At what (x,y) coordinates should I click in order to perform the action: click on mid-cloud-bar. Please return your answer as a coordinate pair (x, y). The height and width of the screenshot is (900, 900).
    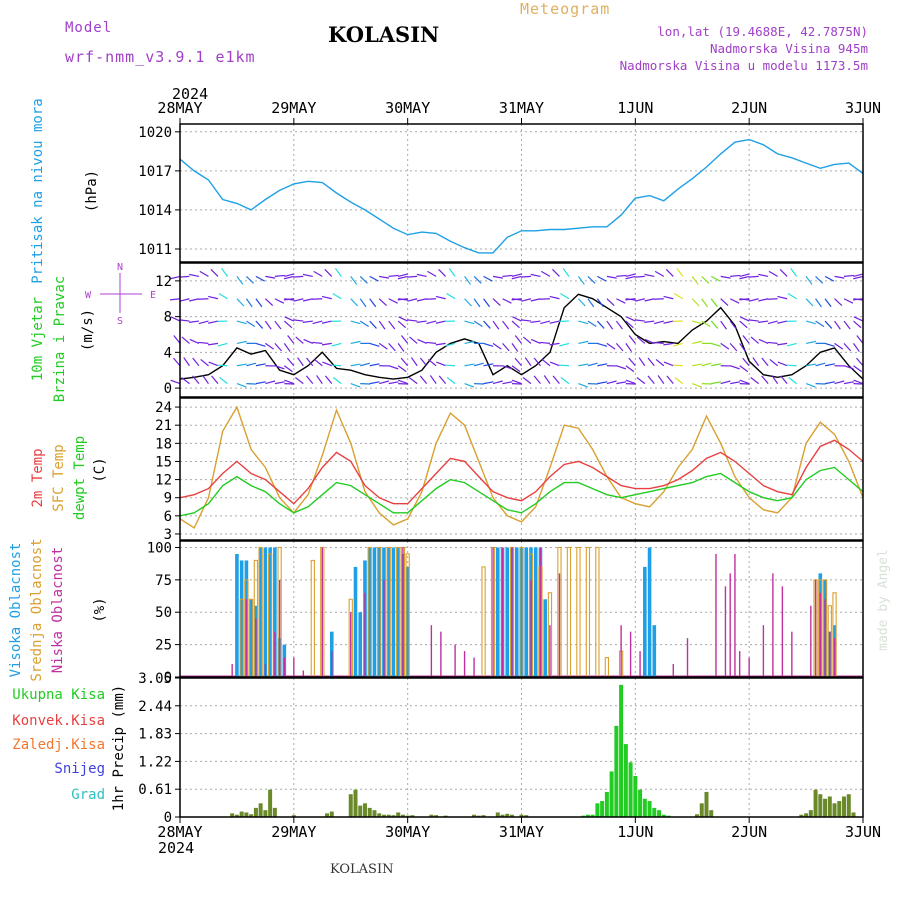
    Looking at the image, I should click on (607, 667).